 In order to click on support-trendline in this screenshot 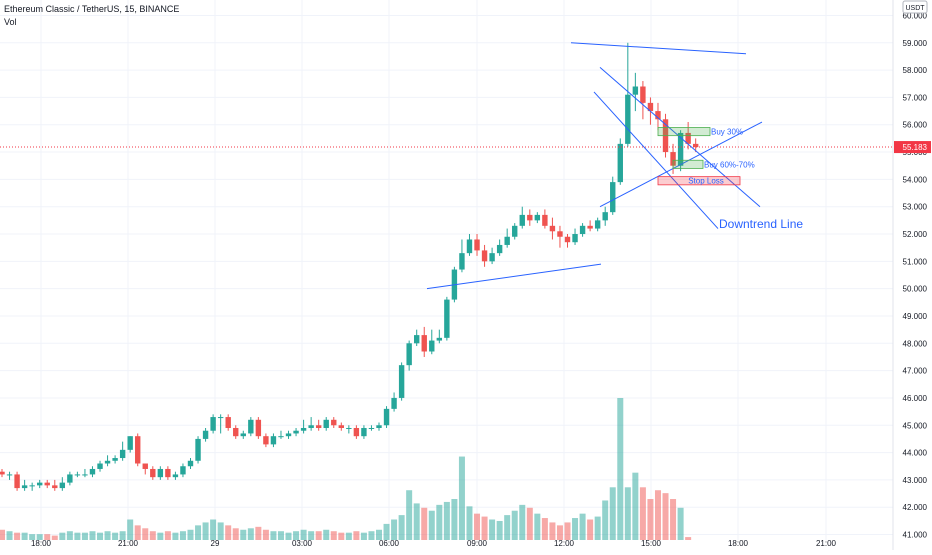, I will do `click(514, 276)`.